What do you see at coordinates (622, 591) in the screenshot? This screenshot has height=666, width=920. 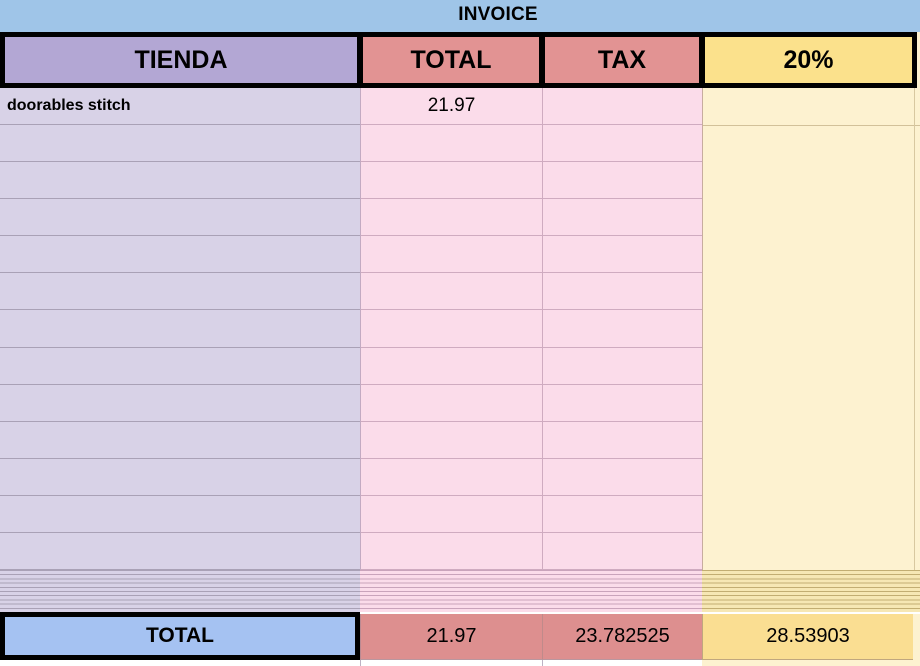 I see `collapsed-rows-tax` at bounding box center [622, 591].